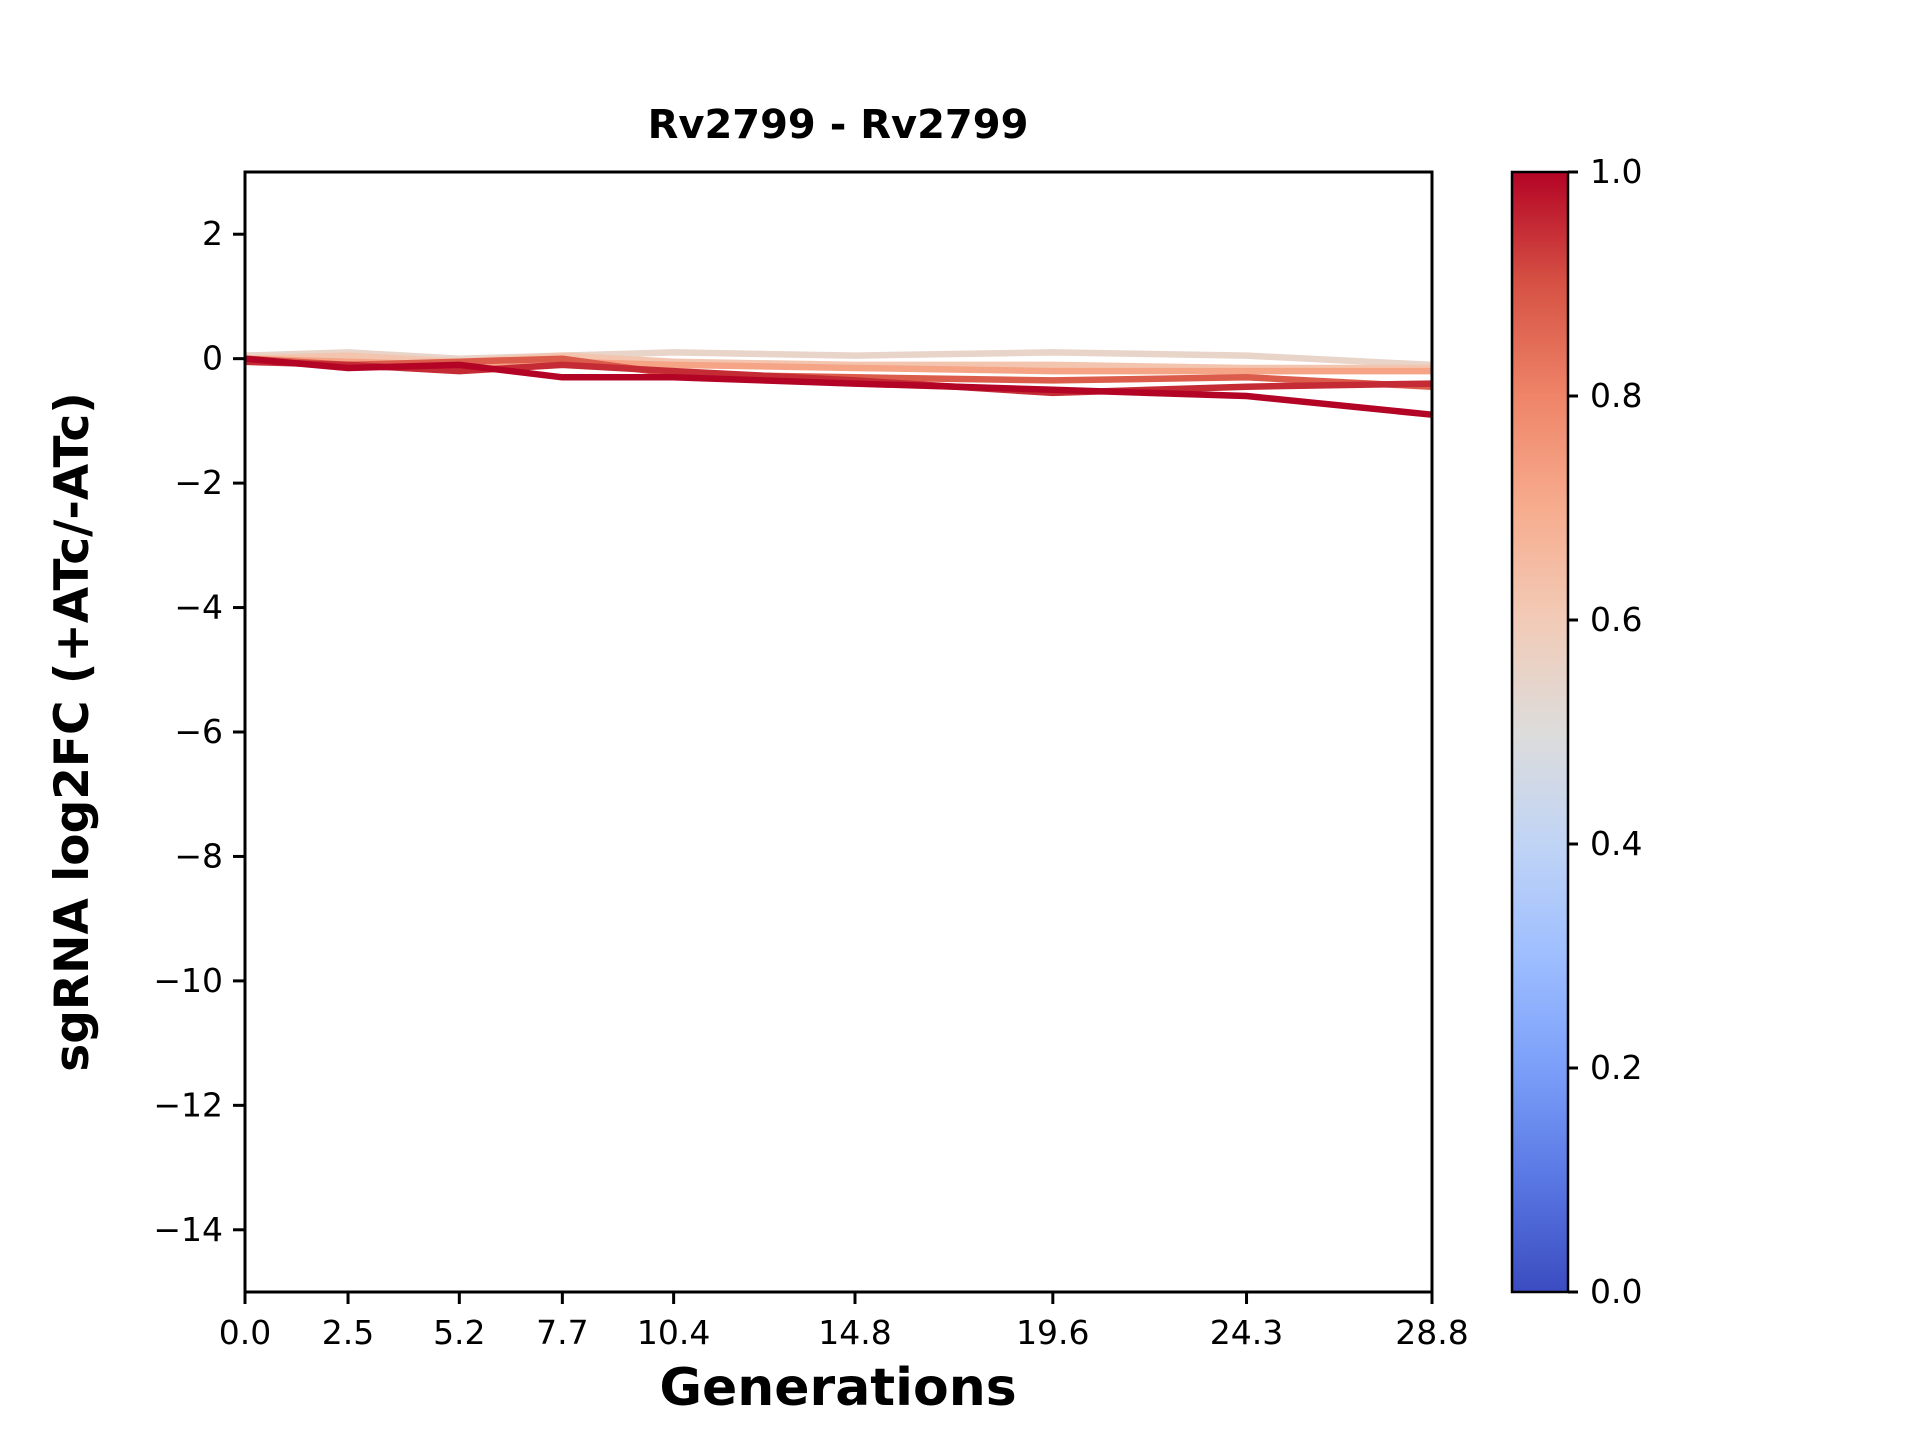  Describe the element at coordinates (348, 1332) in the screenshot. I see `x-tick-label: 2.5` at that location.